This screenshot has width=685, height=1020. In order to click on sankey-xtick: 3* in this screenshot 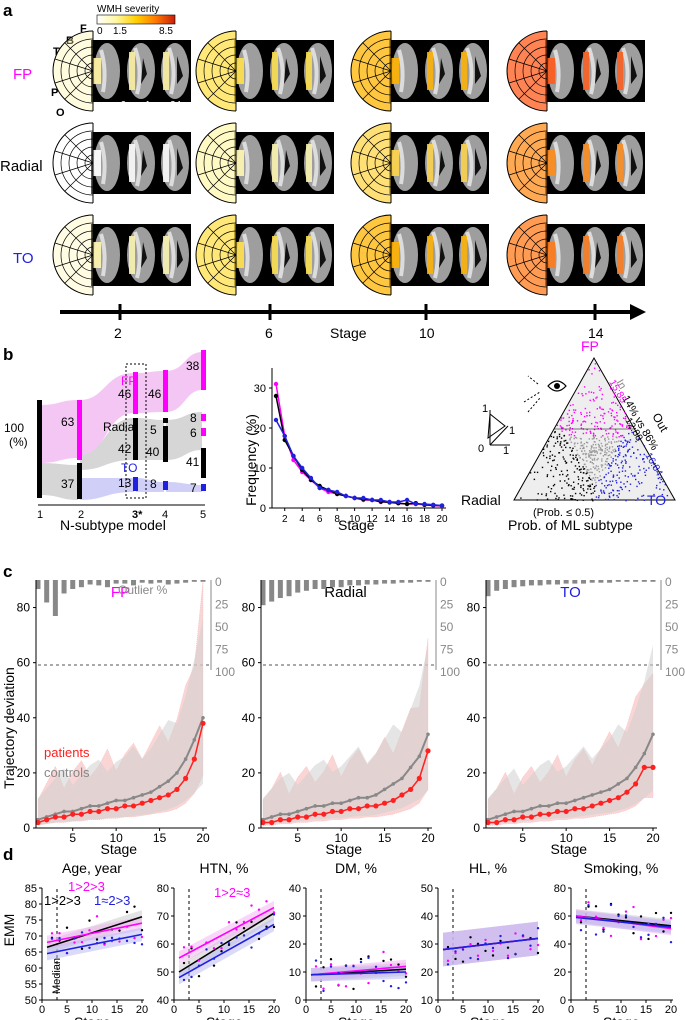, I will do `click(137, 515)`.